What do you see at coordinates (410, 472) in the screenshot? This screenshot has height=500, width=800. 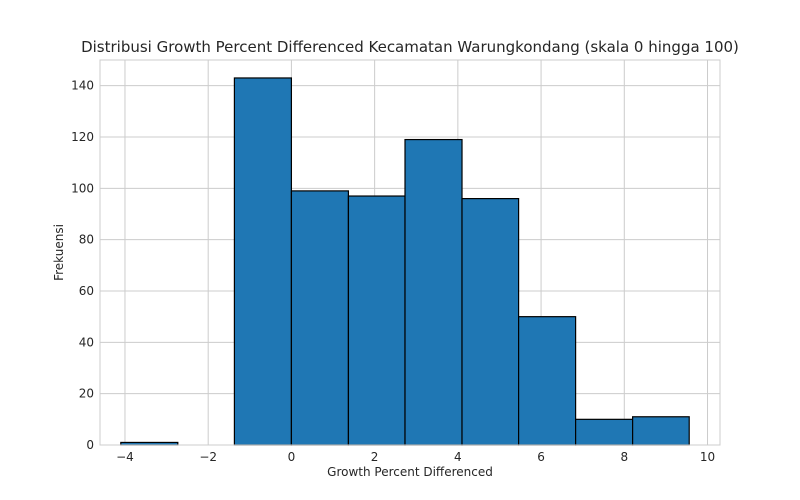 I see `x-axis-label: Growth Percent Differenced` at bounding box center [410, 472].